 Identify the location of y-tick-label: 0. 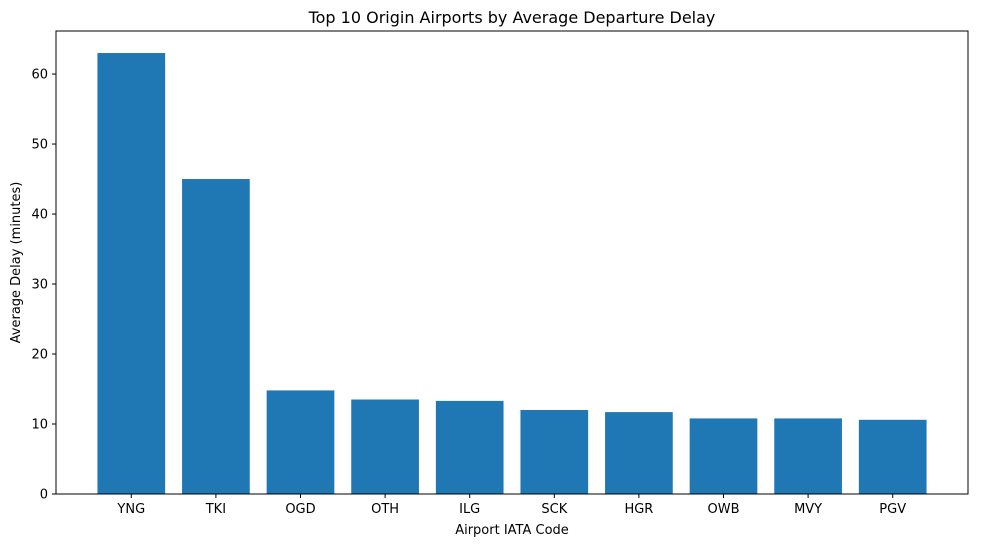
(44, 495).